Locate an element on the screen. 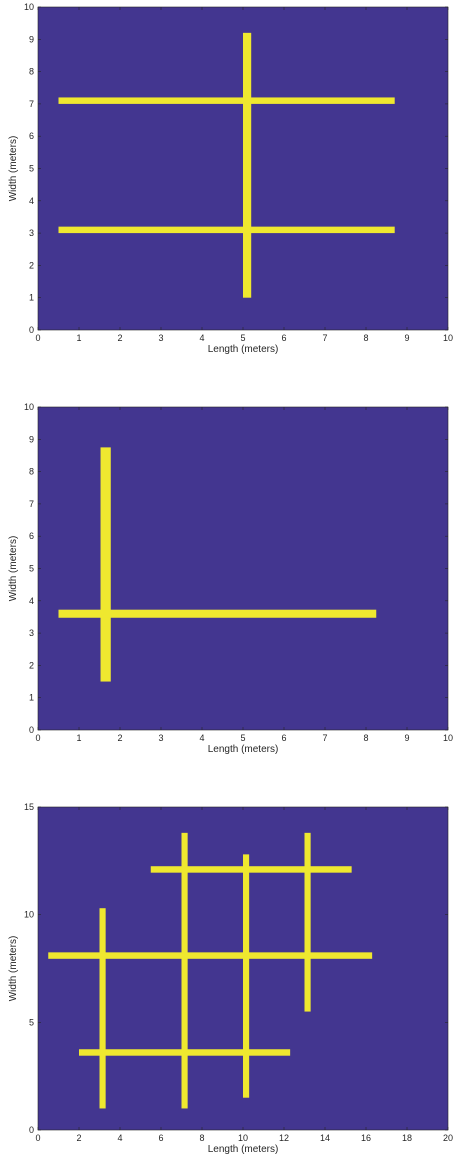  x-tick-label: 16 is located at coordinates (366, 1138).